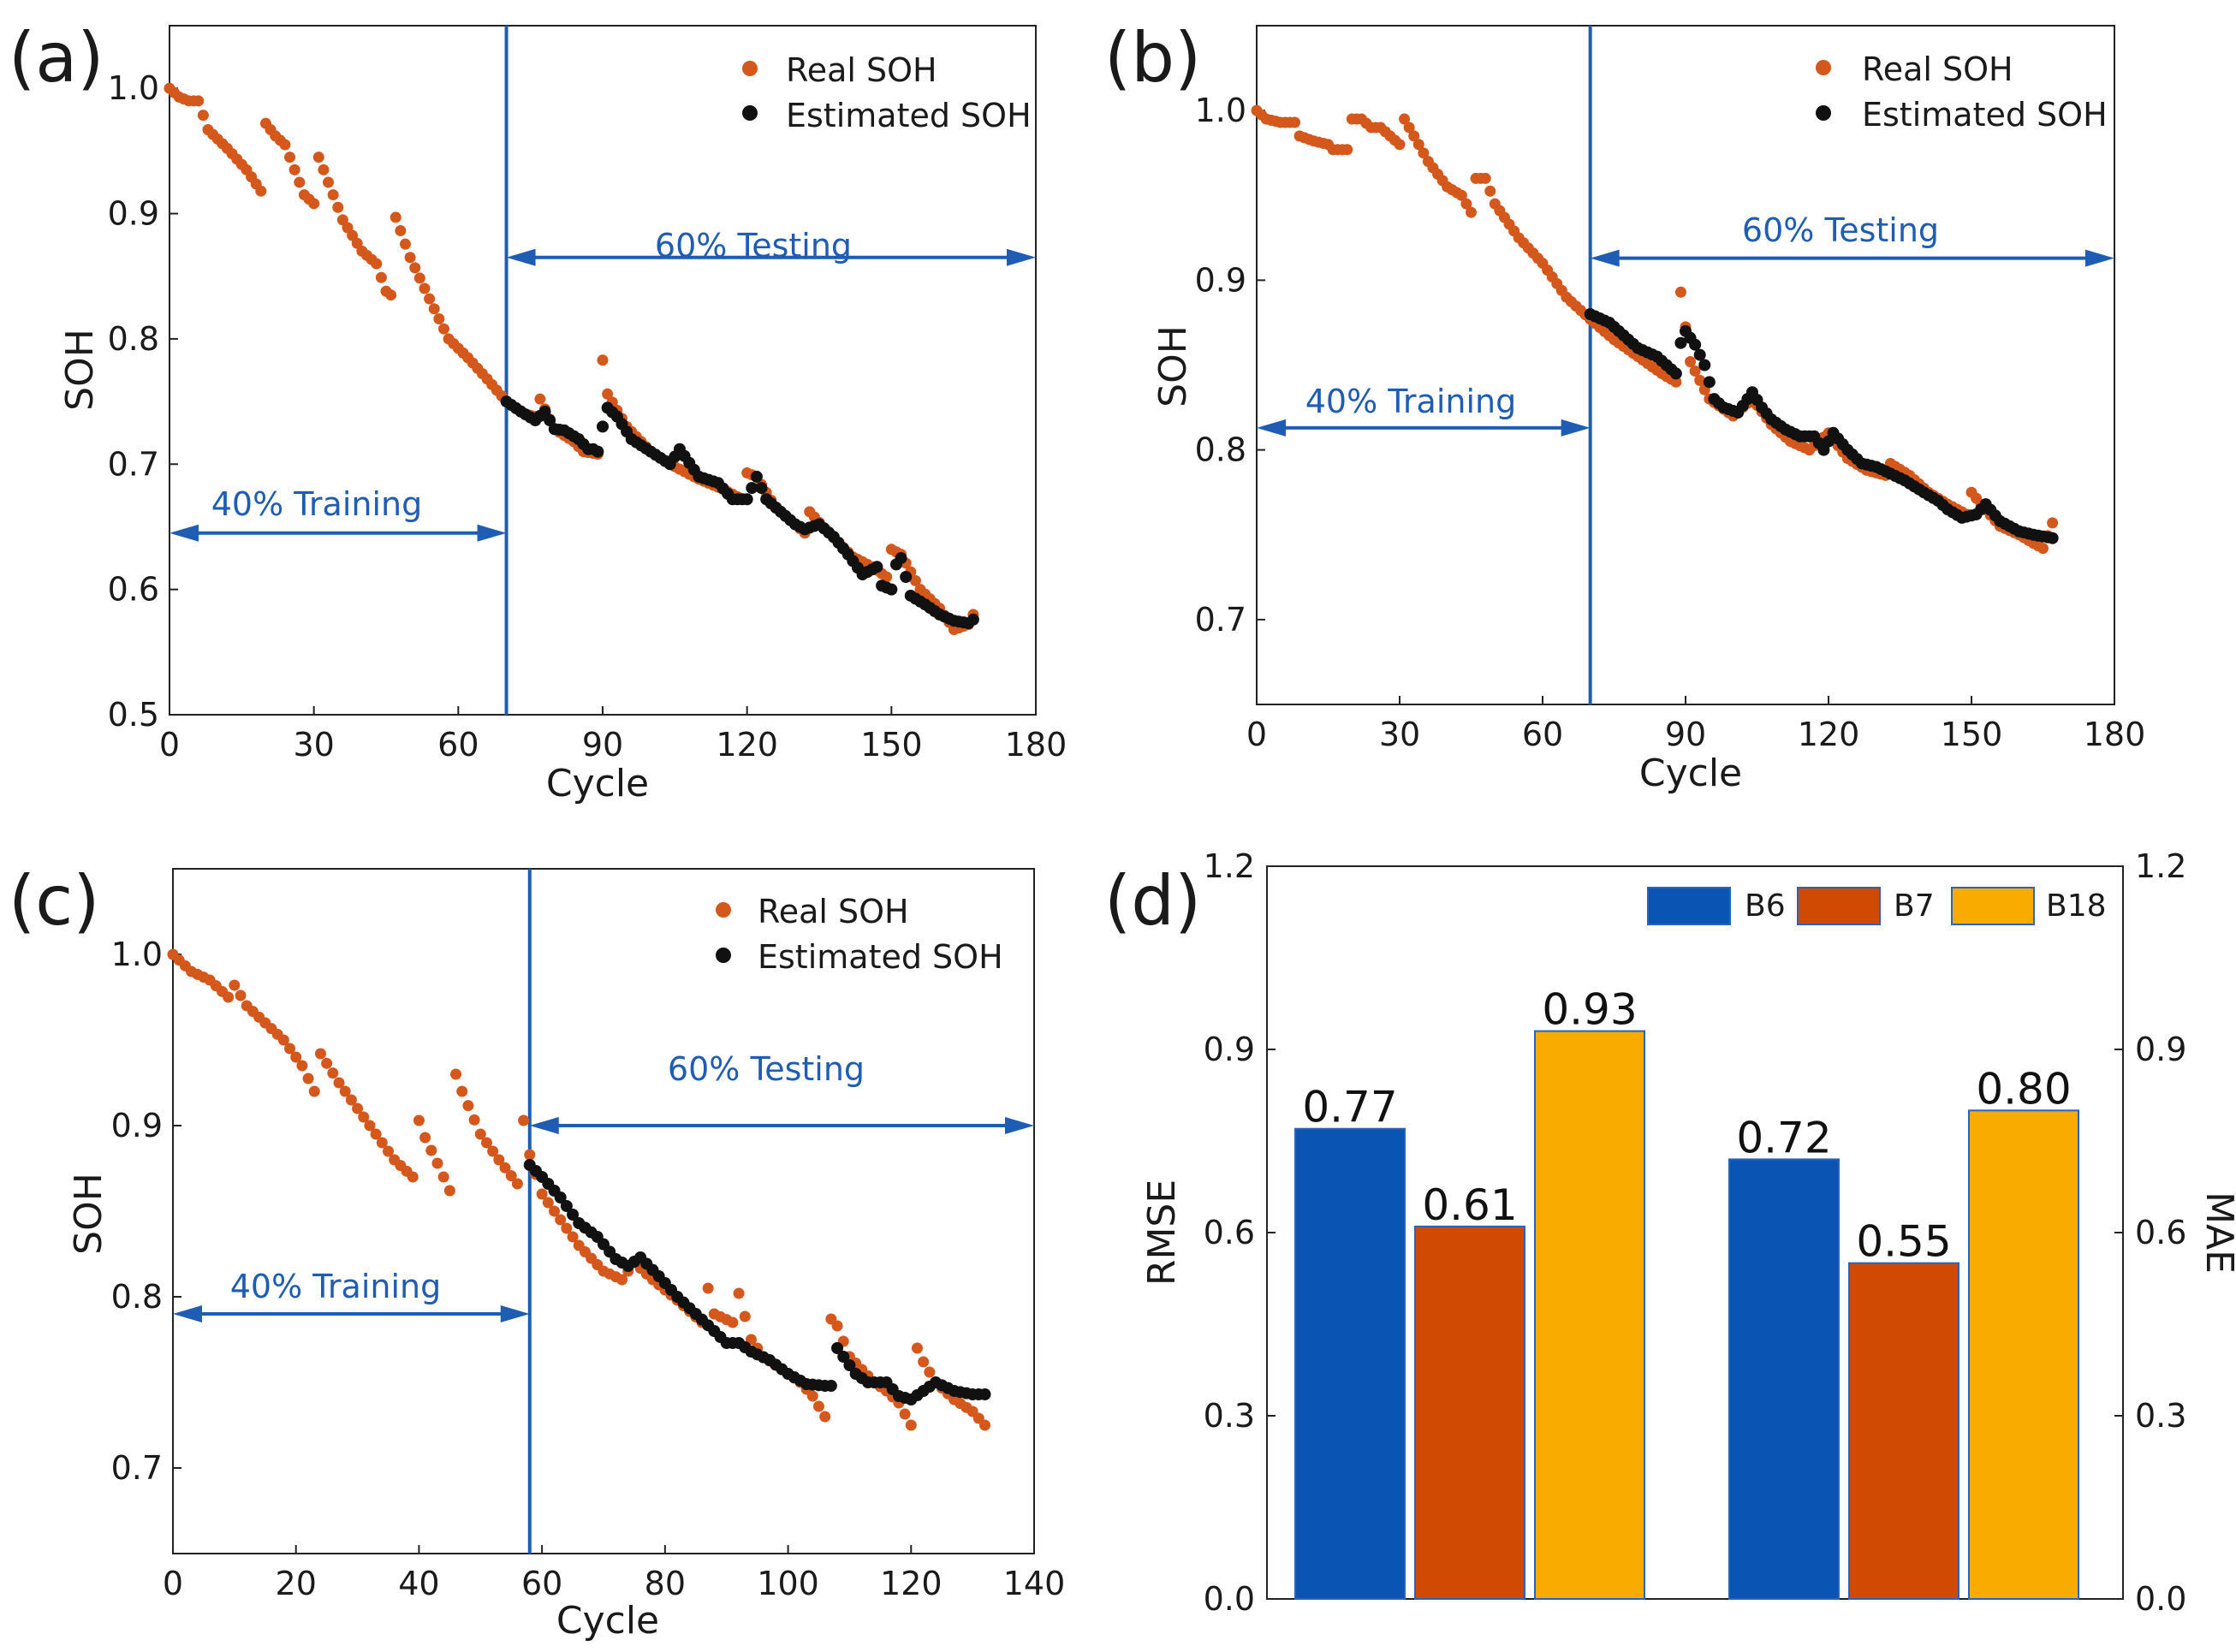 The width and height of the screenshot is (2236, 1652). What do you see at coordinates (1765, 906) in the screenshot?
I see `legend-b6: B6` at bounding box center [1765, 906].